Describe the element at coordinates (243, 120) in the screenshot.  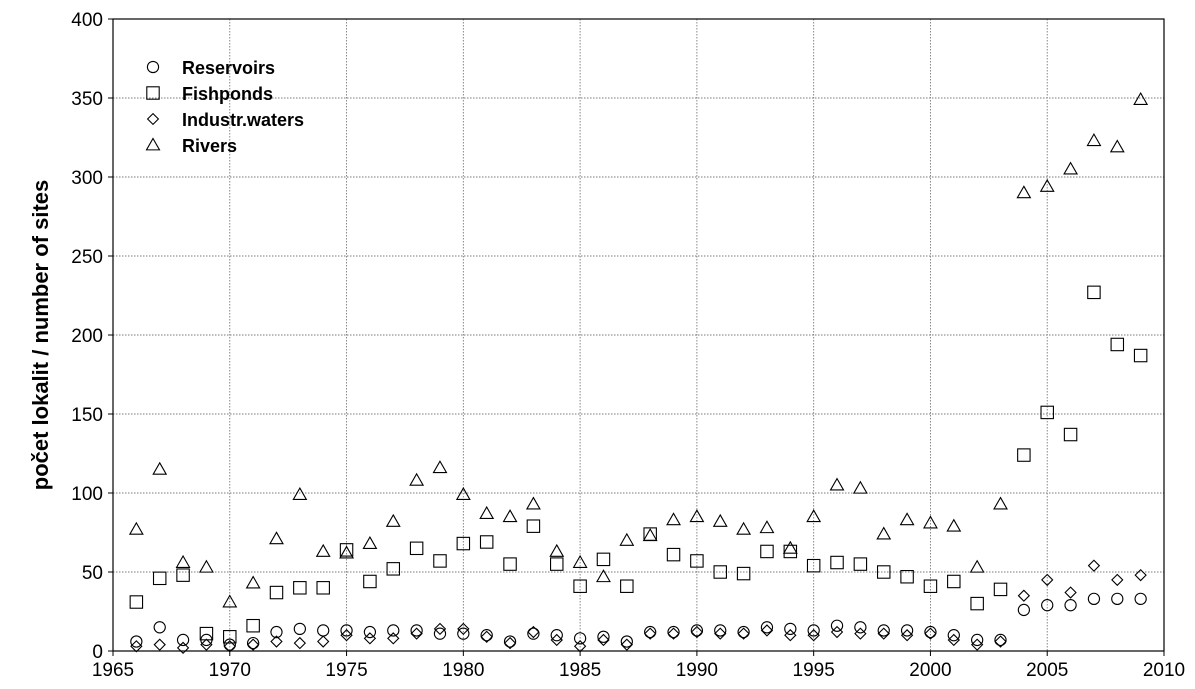
I see `legend-label: Industr.waters` at that location.